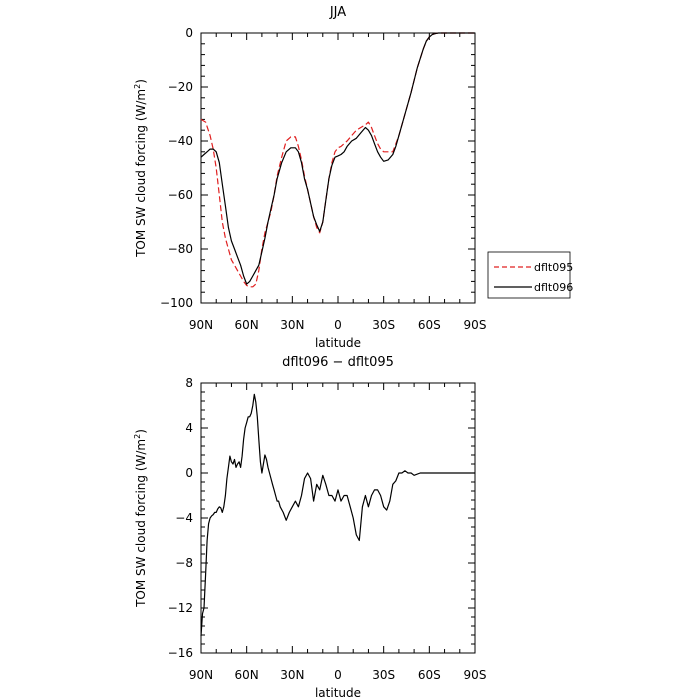 The height and width of the screenshot is (700, 700). What do you see at coordinates (184, 563) in the screenshot?
I see `y-tick-label: −8` at bounding box center [184, 563].